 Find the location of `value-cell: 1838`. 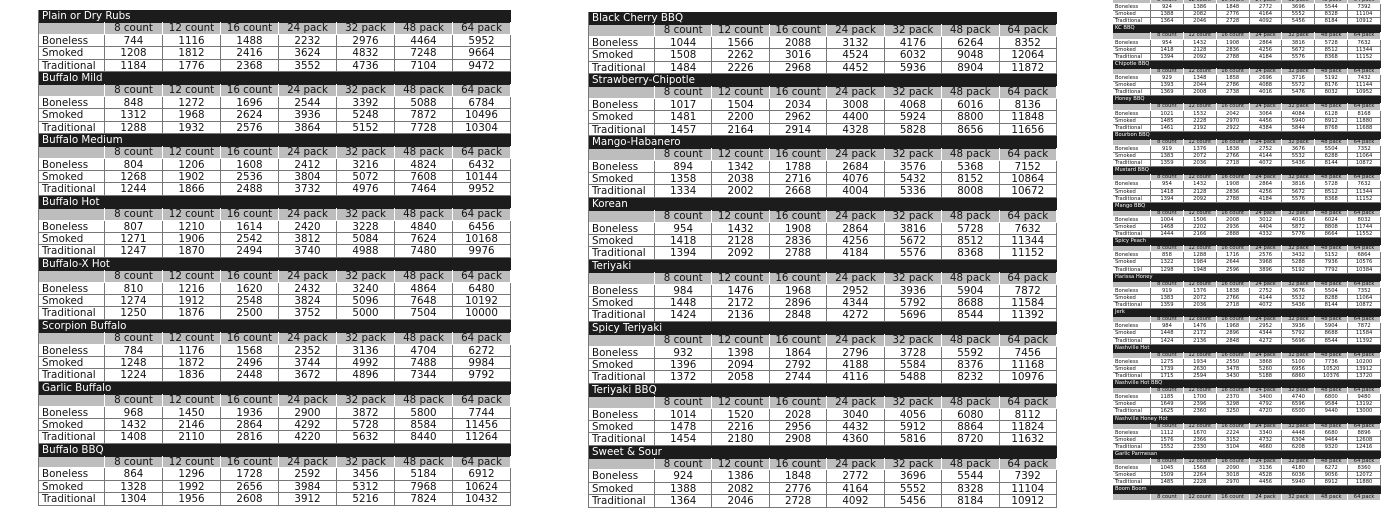

value-cell: 1838 is located at coordinates (1233, 291).